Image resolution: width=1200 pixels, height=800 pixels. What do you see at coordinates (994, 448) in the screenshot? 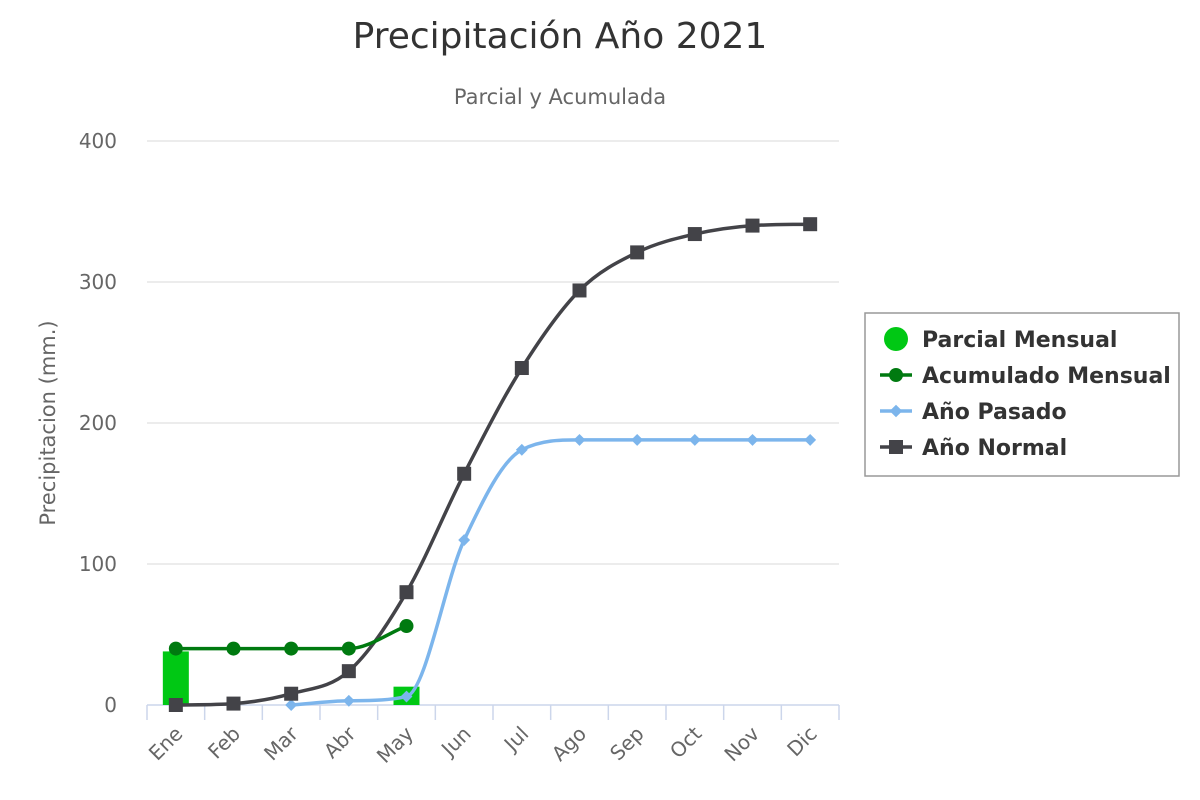
I see `legend-label-ano-normal: Año Normal` at bounding box center [994, 448].